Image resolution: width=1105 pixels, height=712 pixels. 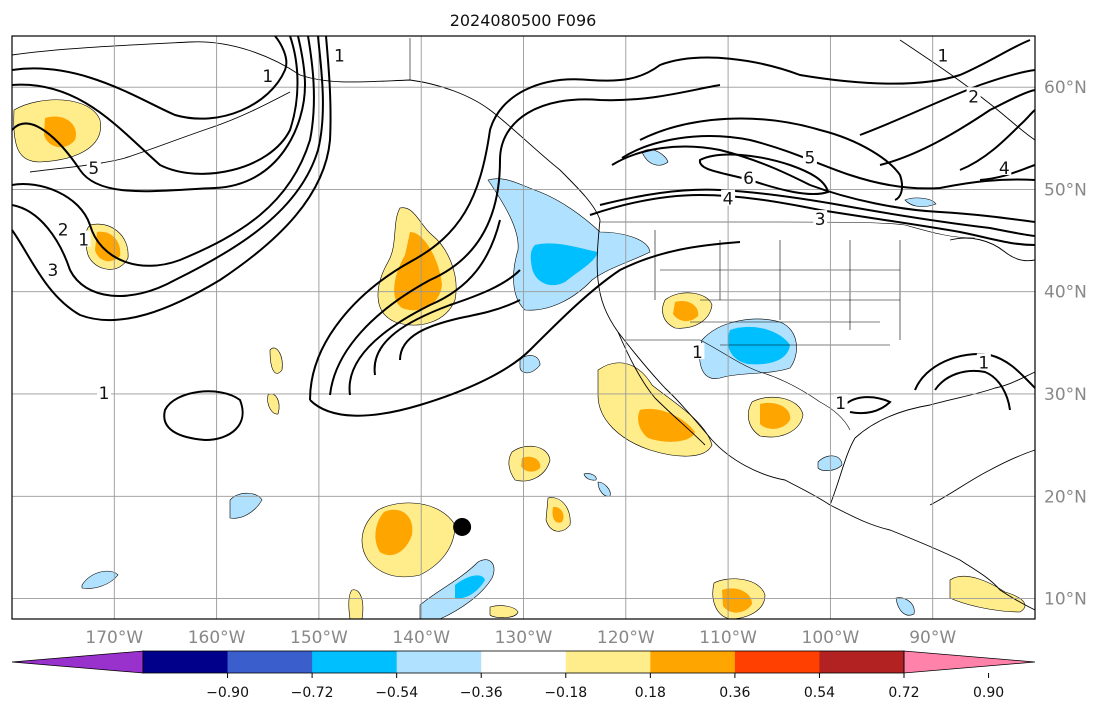 What do you see at coordinates (728, 638) in the screenshot?
I see `longitude-tick-label: 110°W` at bounding box center [728, 638].